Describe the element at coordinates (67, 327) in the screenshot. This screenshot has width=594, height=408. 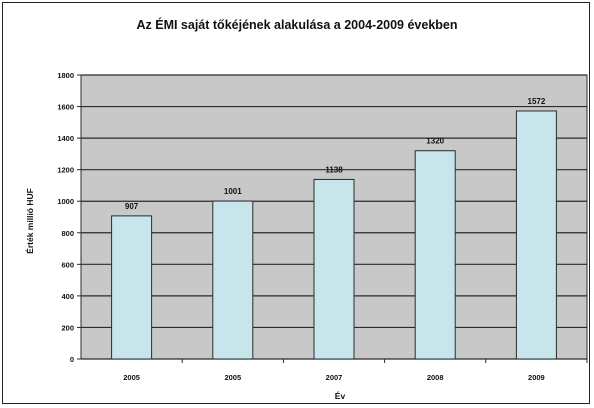
I see `y-tick-label: 200` at that location.